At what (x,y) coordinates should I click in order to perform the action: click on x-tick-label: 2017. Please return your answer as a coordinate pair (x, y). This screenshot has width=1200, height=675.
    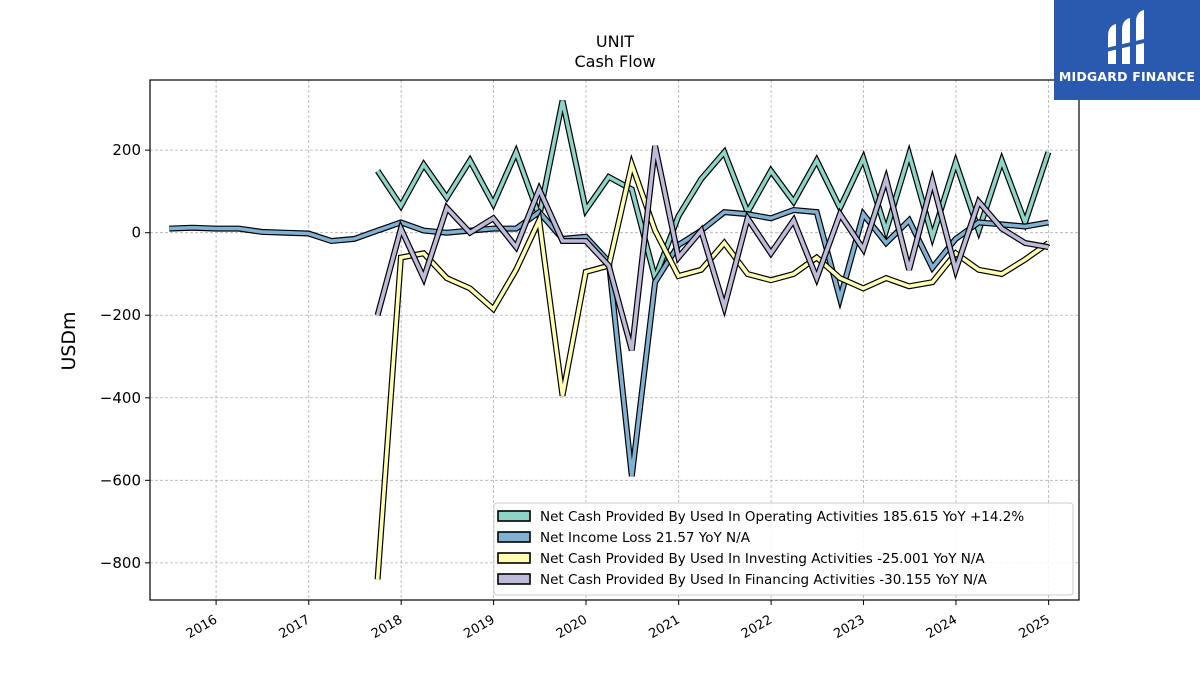
    Looking at the image, I should click on (295, 627).